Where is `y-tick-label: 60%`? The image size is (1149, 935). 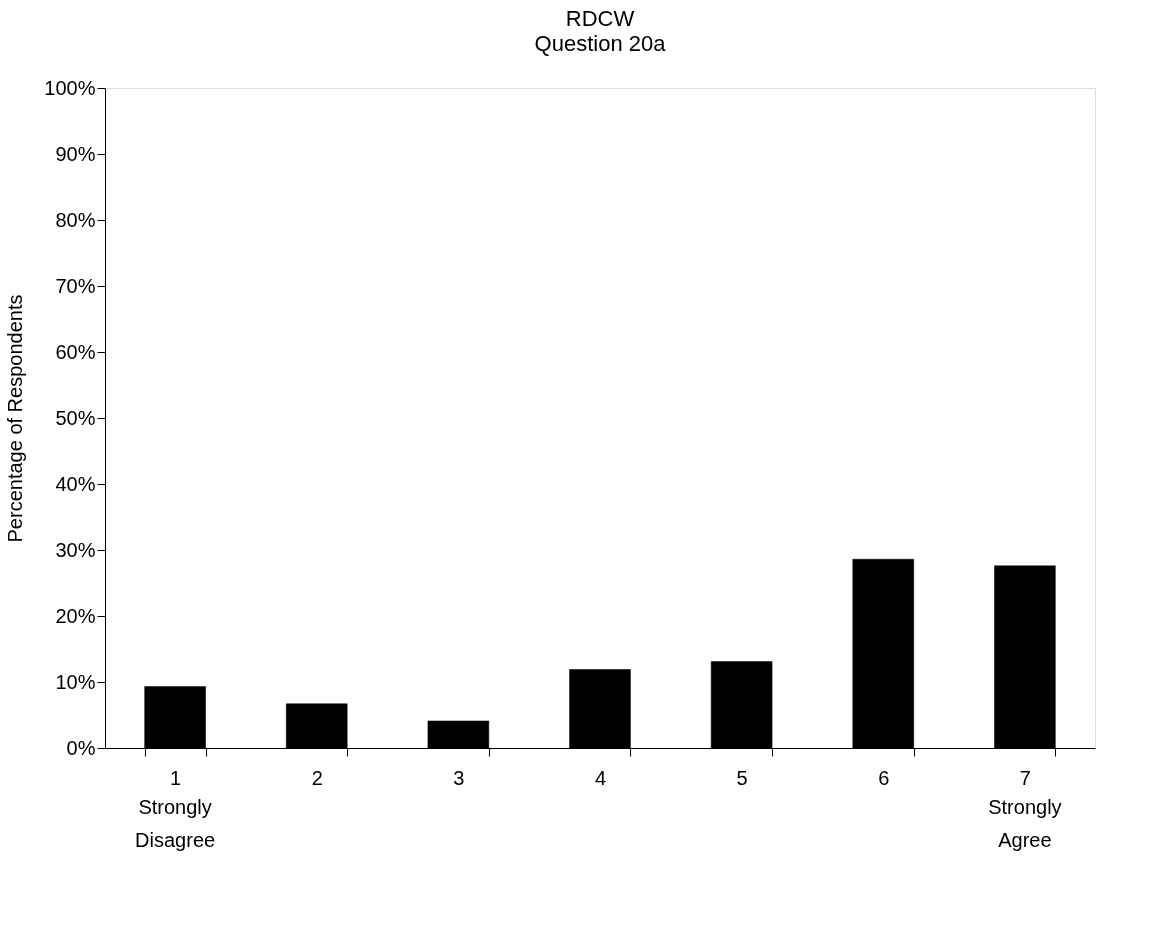 y-tick-label: 60% is located at coordinates (75, 351).